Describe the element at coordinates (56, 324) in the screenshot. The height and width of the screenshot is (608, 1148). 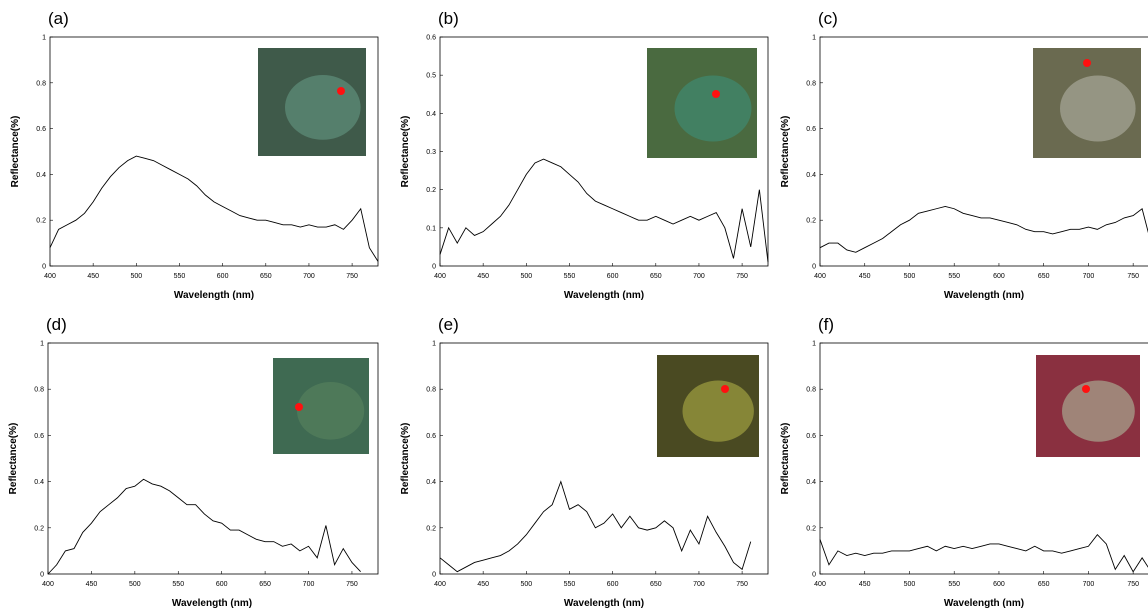
I see `panel-label: (d)` at that location.